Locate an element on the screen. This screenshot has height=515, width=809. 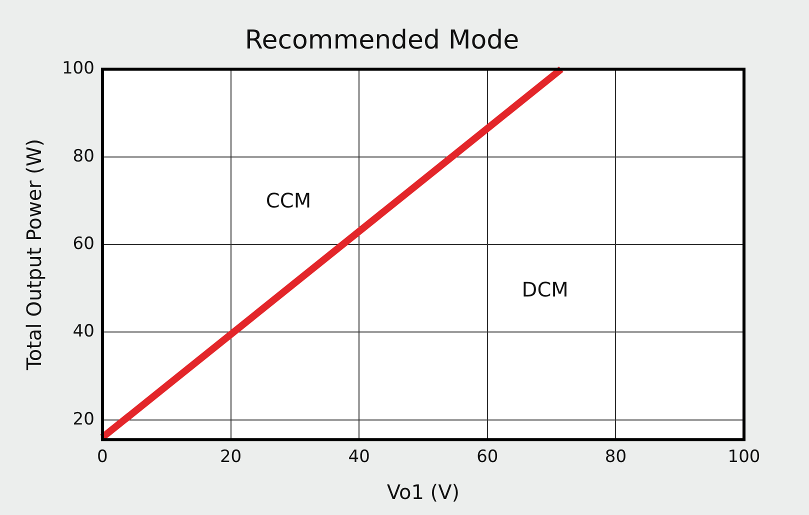
y-tick-label: 20 is located at coordinates (83, 419).